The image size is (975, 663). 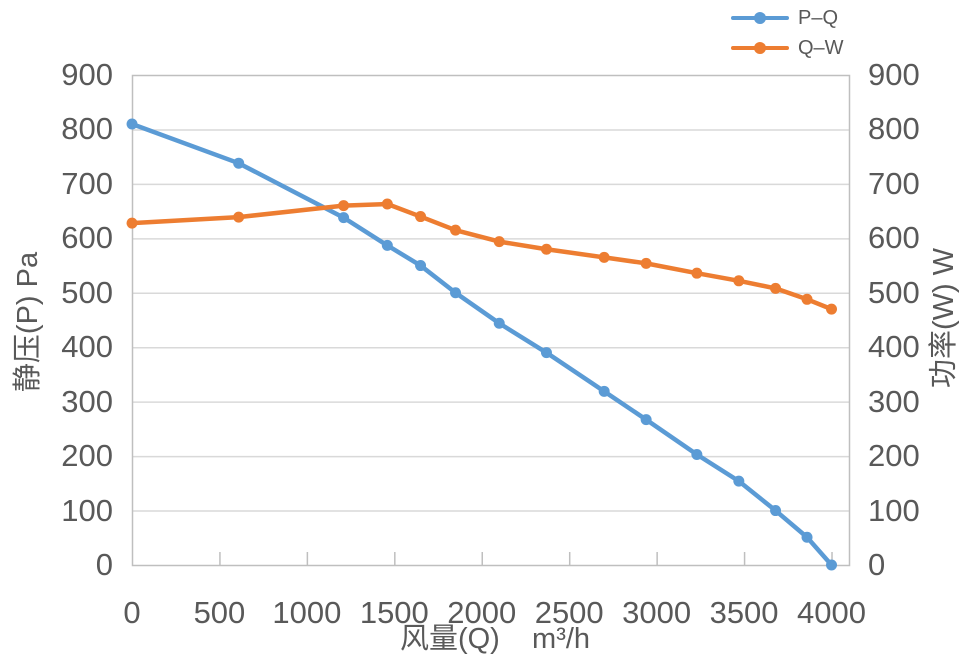 I want to click on legend-item-pq: P–Q, so click(x=787, y=18).